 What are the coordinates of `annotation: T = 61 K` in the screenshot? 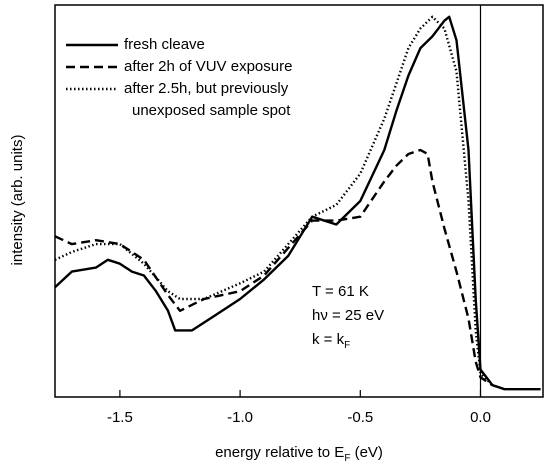 It's located at (340, 291).